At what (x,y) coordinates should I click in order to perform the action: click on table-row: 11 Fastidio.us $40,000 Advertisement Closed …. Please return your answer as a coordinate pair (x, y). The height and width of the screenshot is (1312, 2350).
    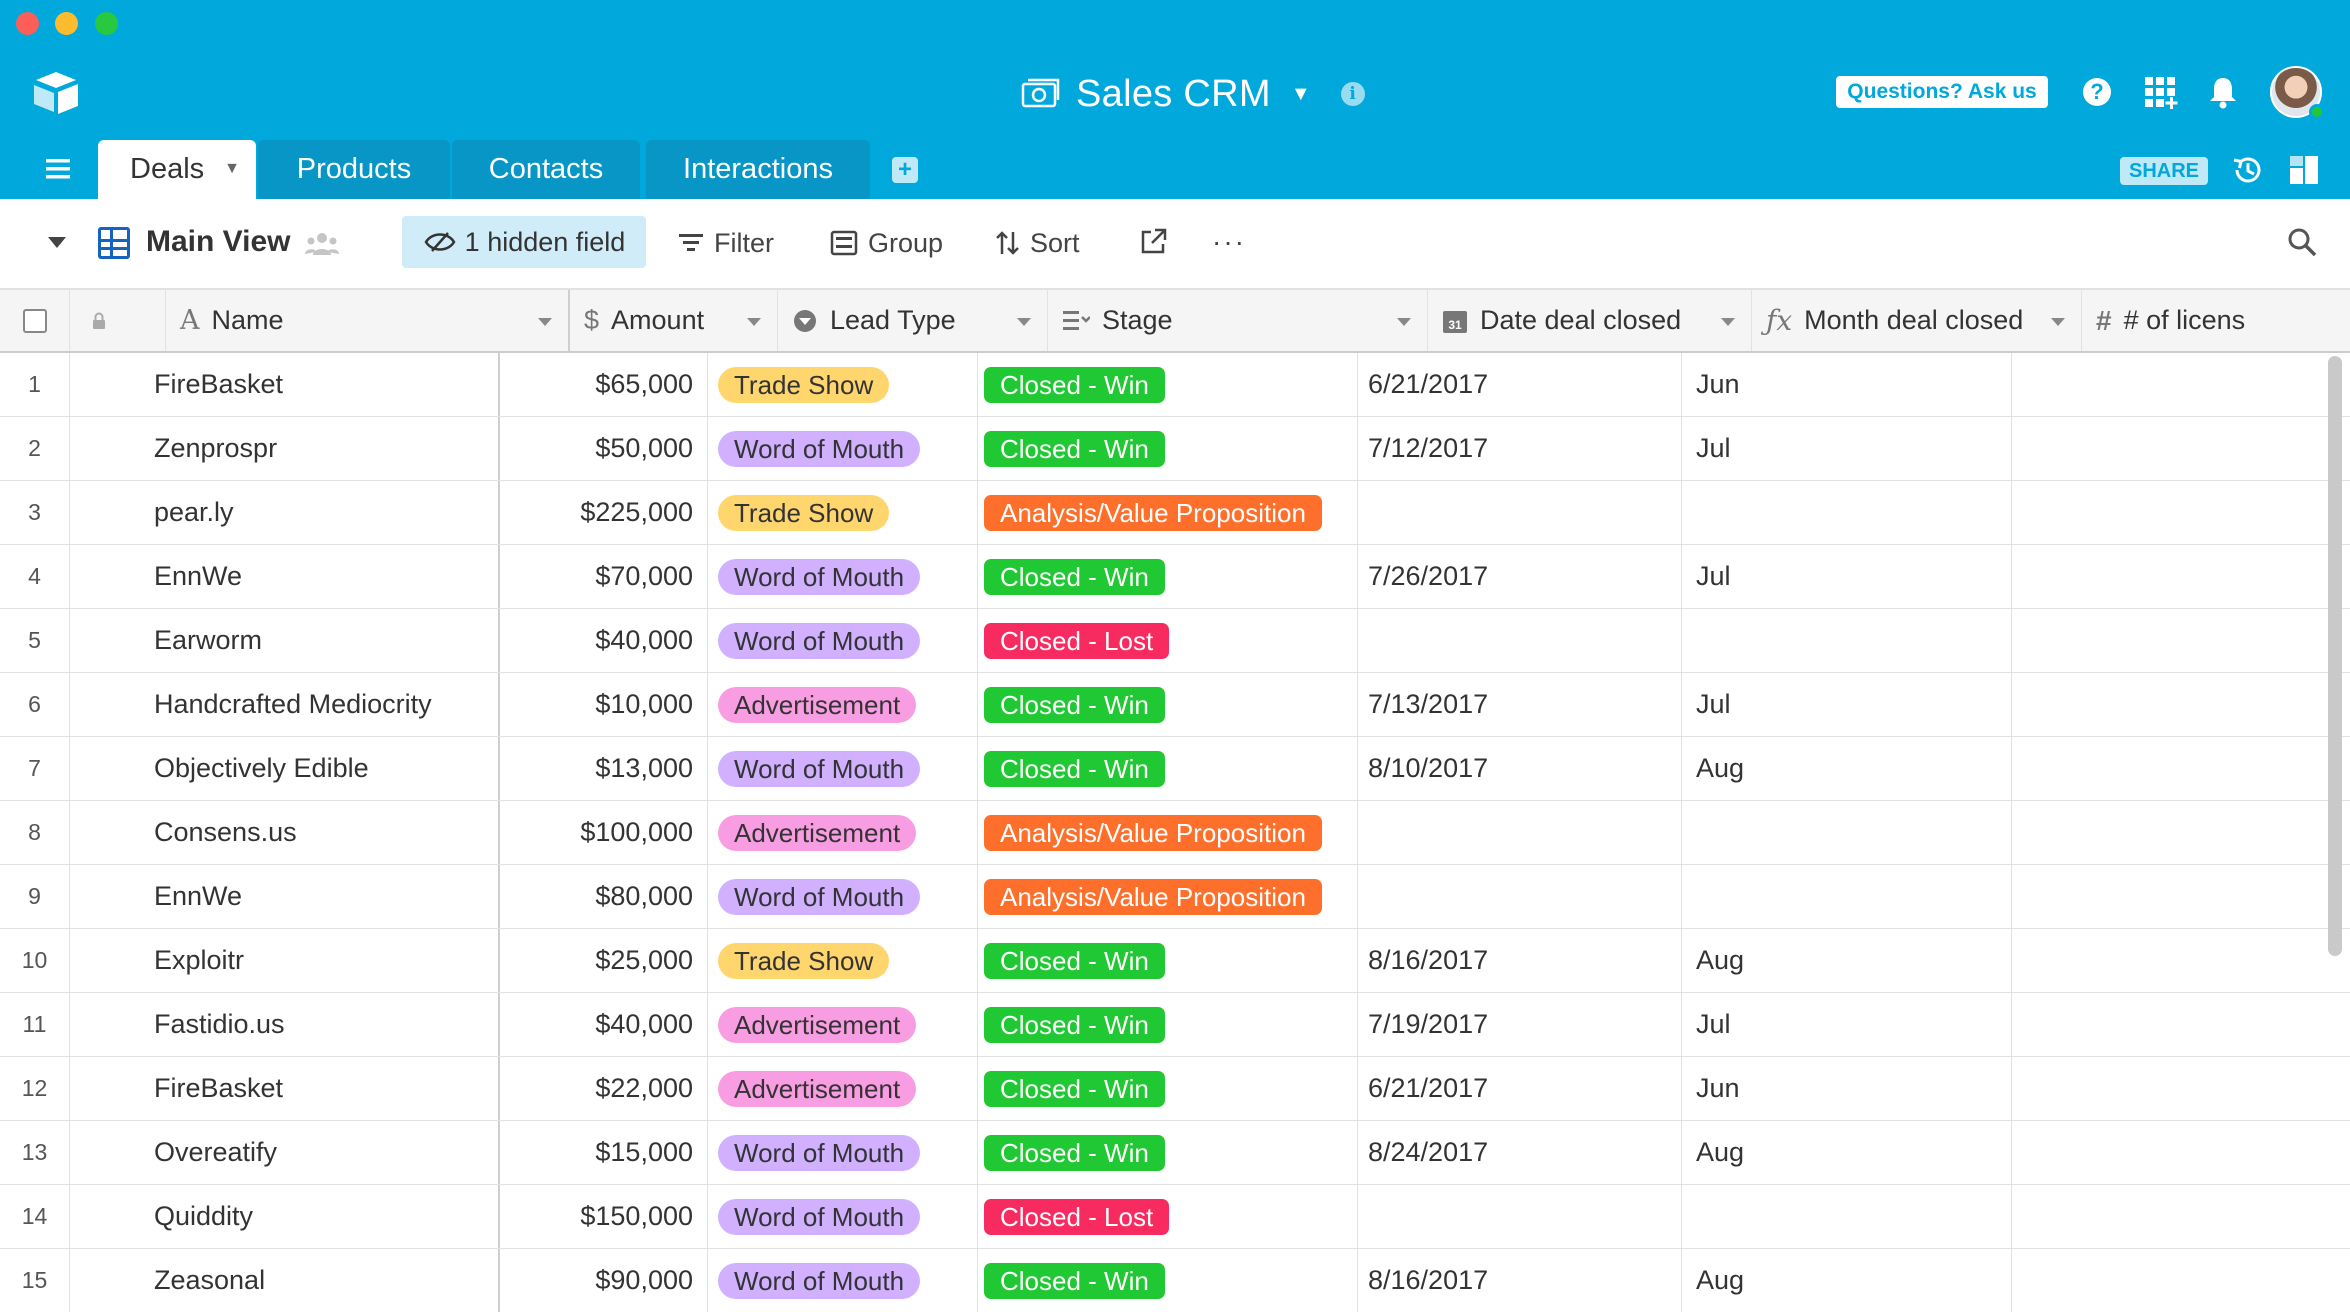
    Looking at the image, I should click on (1175, 1025).